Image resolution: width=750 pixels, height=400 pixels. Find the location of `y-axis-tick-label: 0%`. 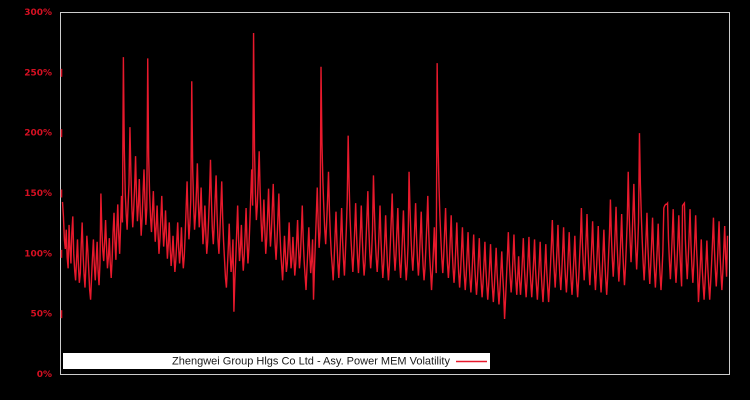

y-axis-tick-label: 0% is located at coordinates (44, 375).